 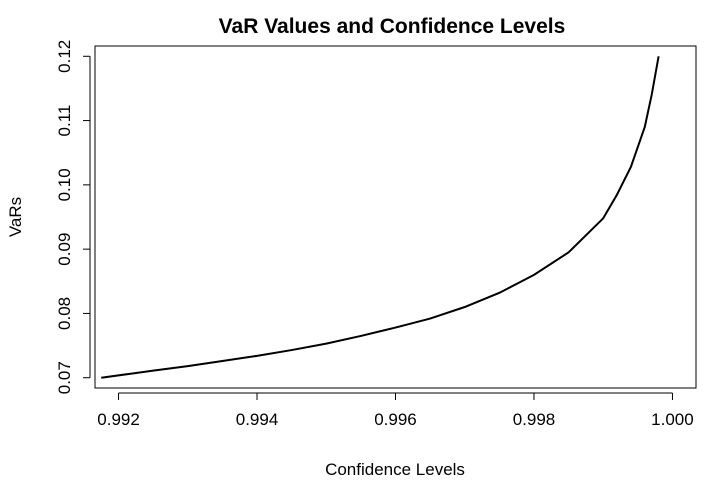 I want to click on x-tick-label: 0.996, so click(x=395, y=419).